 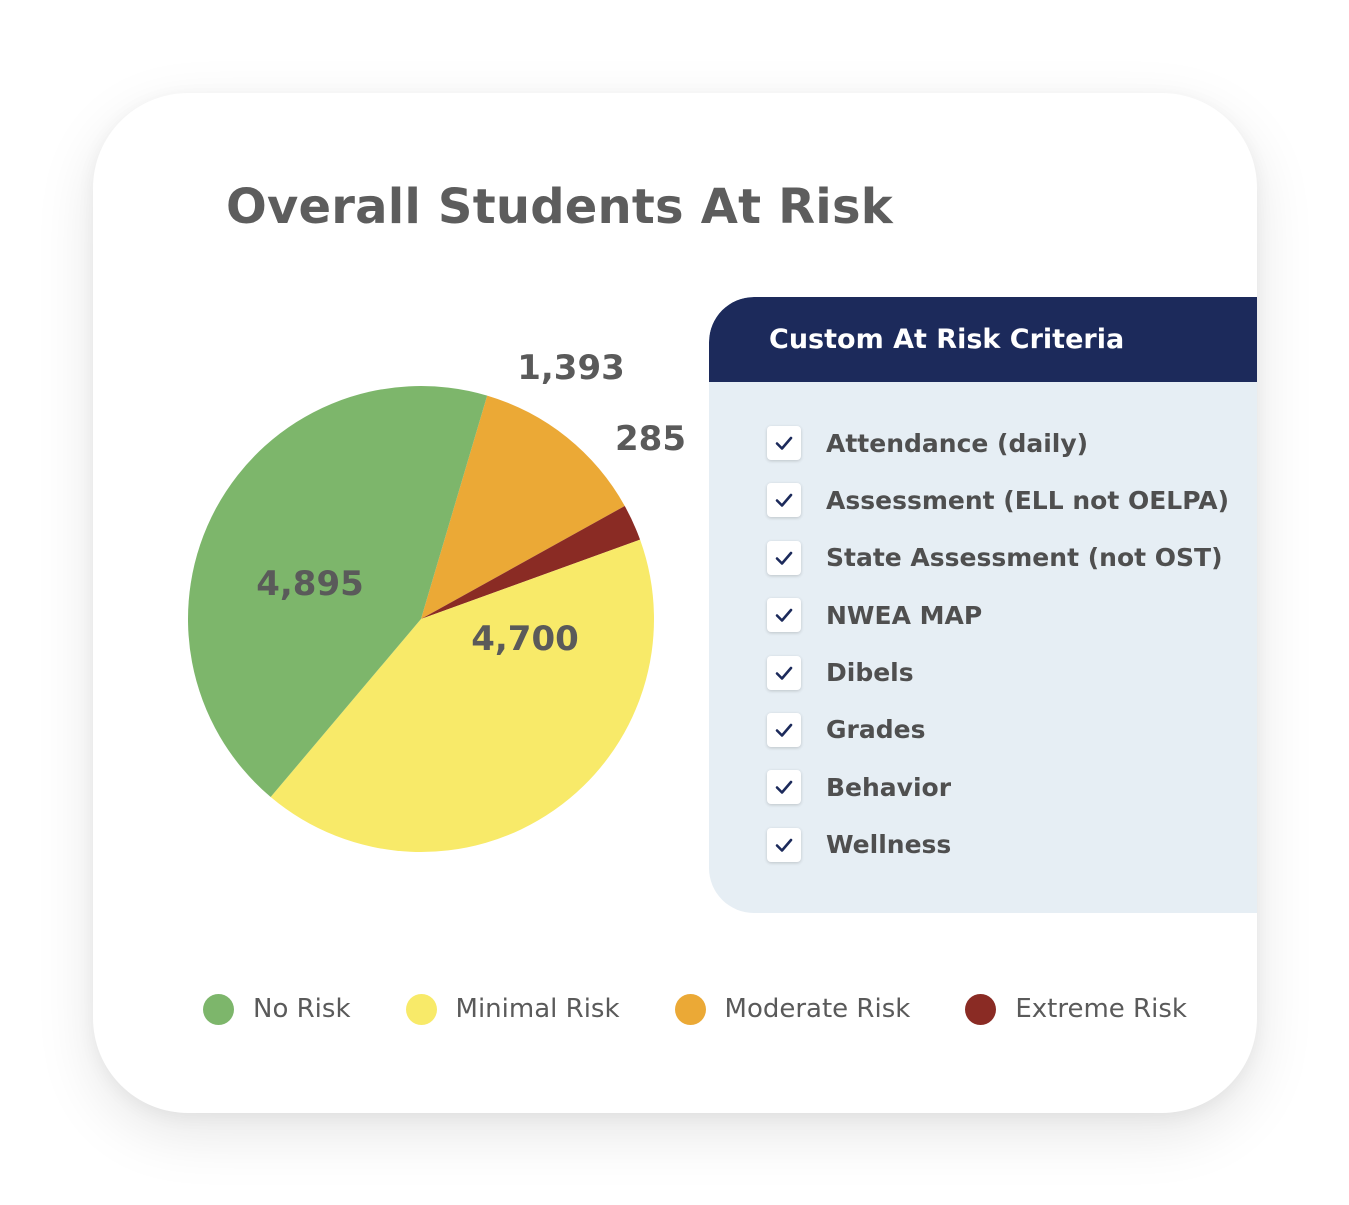 What do you see at coordinates (876, 730) in the screenshot?
I see `criteria-label: Grades` at bounding box center [876, 730].